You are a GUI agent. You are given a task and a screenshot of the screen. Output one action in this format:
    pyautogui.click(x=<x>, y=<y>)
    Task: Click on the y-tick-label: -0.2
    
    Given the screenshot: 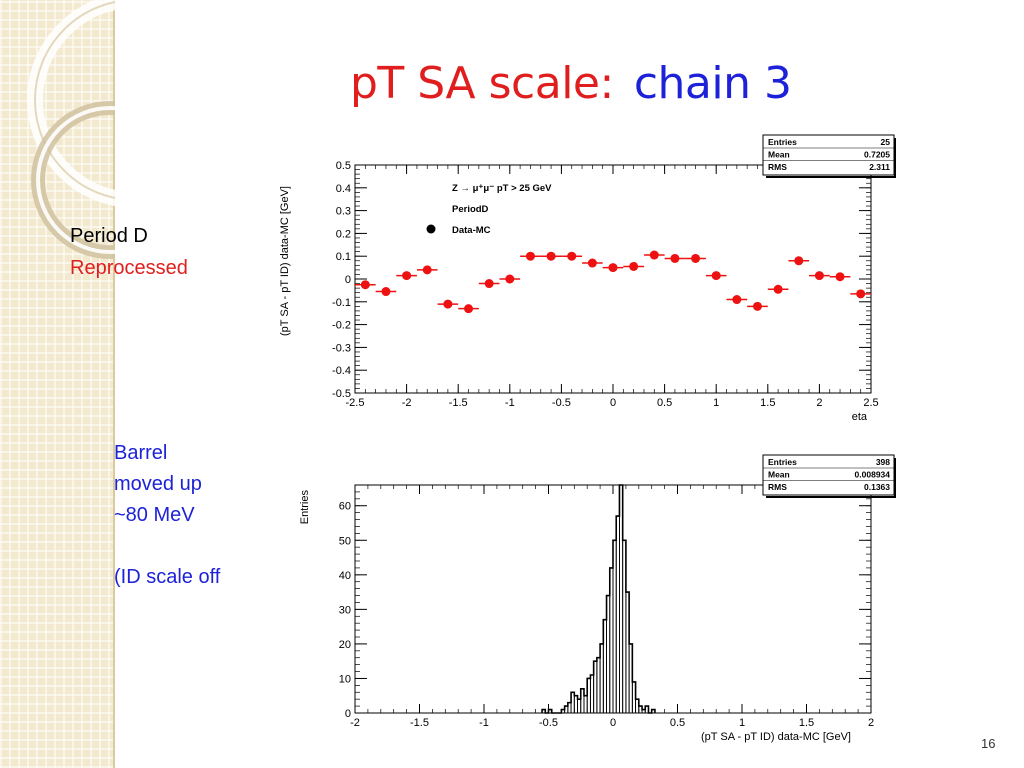 What is the action you would take?
    pyautogui.click(x=341, y=326)
    